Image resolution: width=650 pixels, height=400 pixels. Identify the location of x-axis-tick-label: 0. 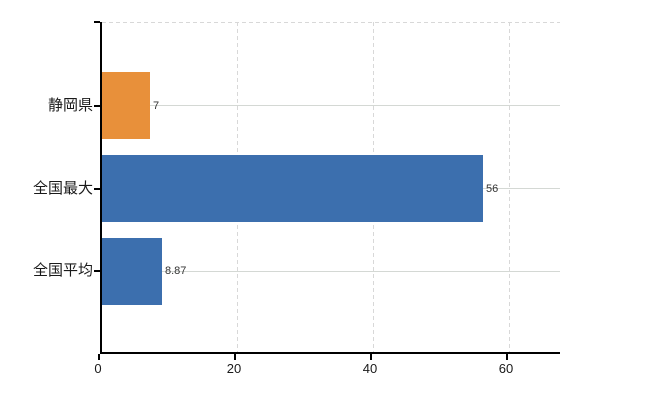
(98, 368).